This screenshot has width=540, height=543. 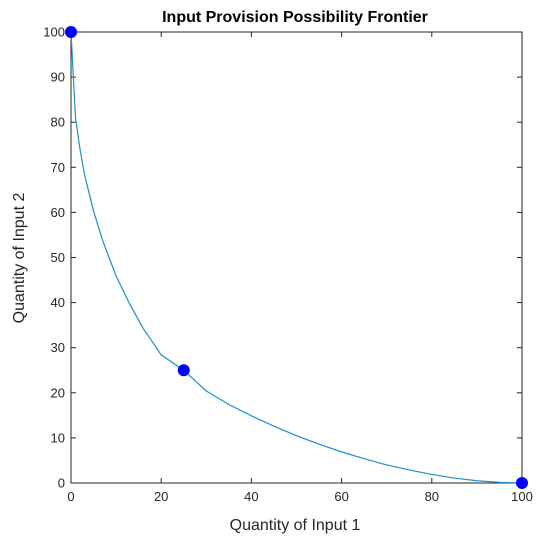 I want to click on x-tick-label: 40, so click(x=251, y=496).